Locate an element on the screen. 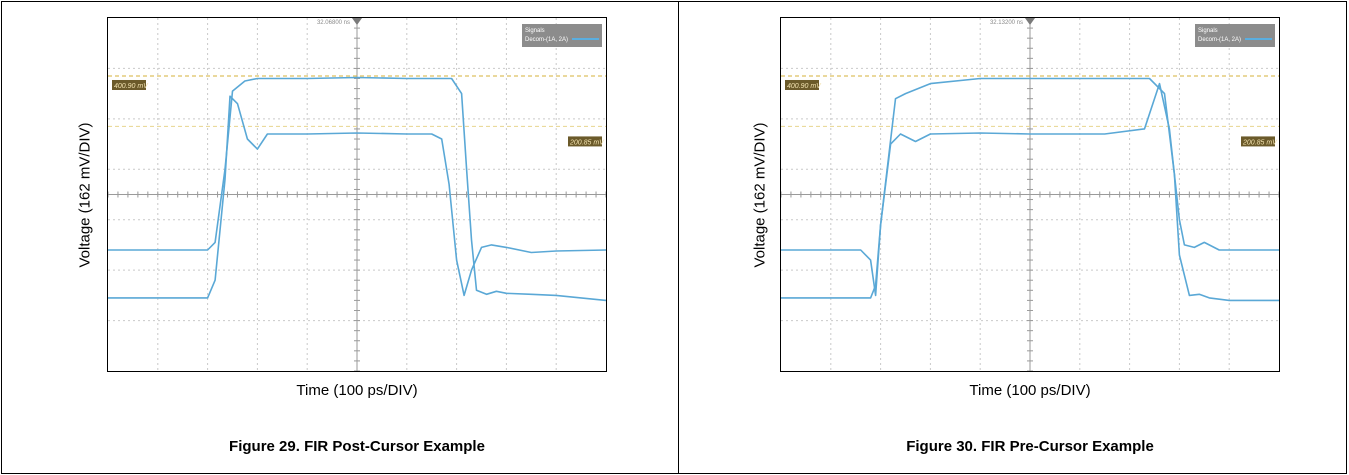  trigger-label: 32.13200 ns is located at coordinates (1006, 23).